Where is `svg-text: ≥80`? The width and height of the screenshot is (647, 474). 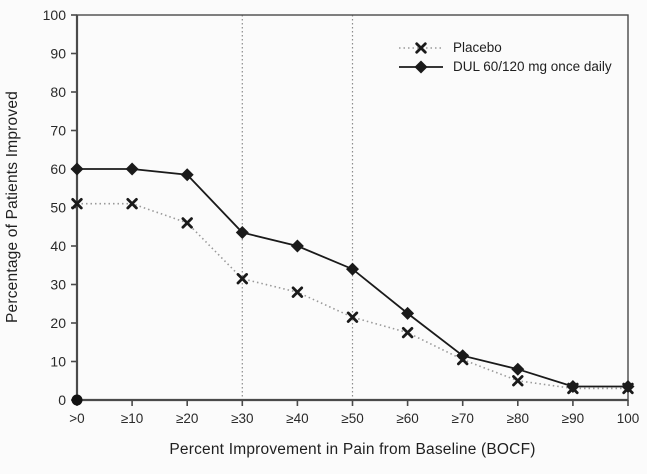
svg-text: ≥80 is located at coordinates (518, 418).